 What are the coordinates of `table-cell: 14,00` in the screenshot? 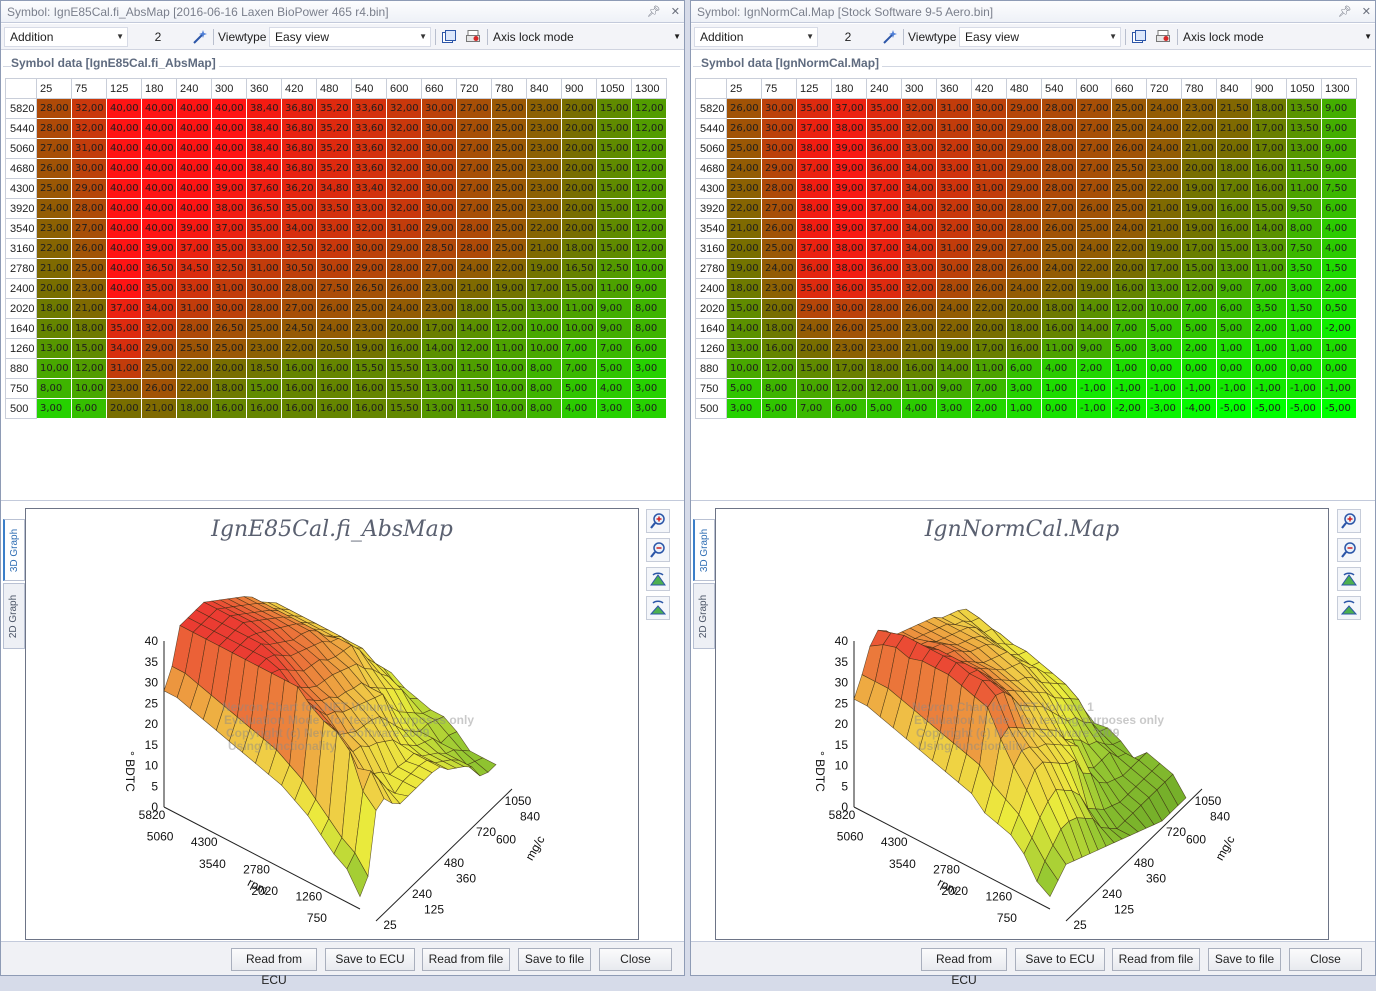 It's located at (439, 348).